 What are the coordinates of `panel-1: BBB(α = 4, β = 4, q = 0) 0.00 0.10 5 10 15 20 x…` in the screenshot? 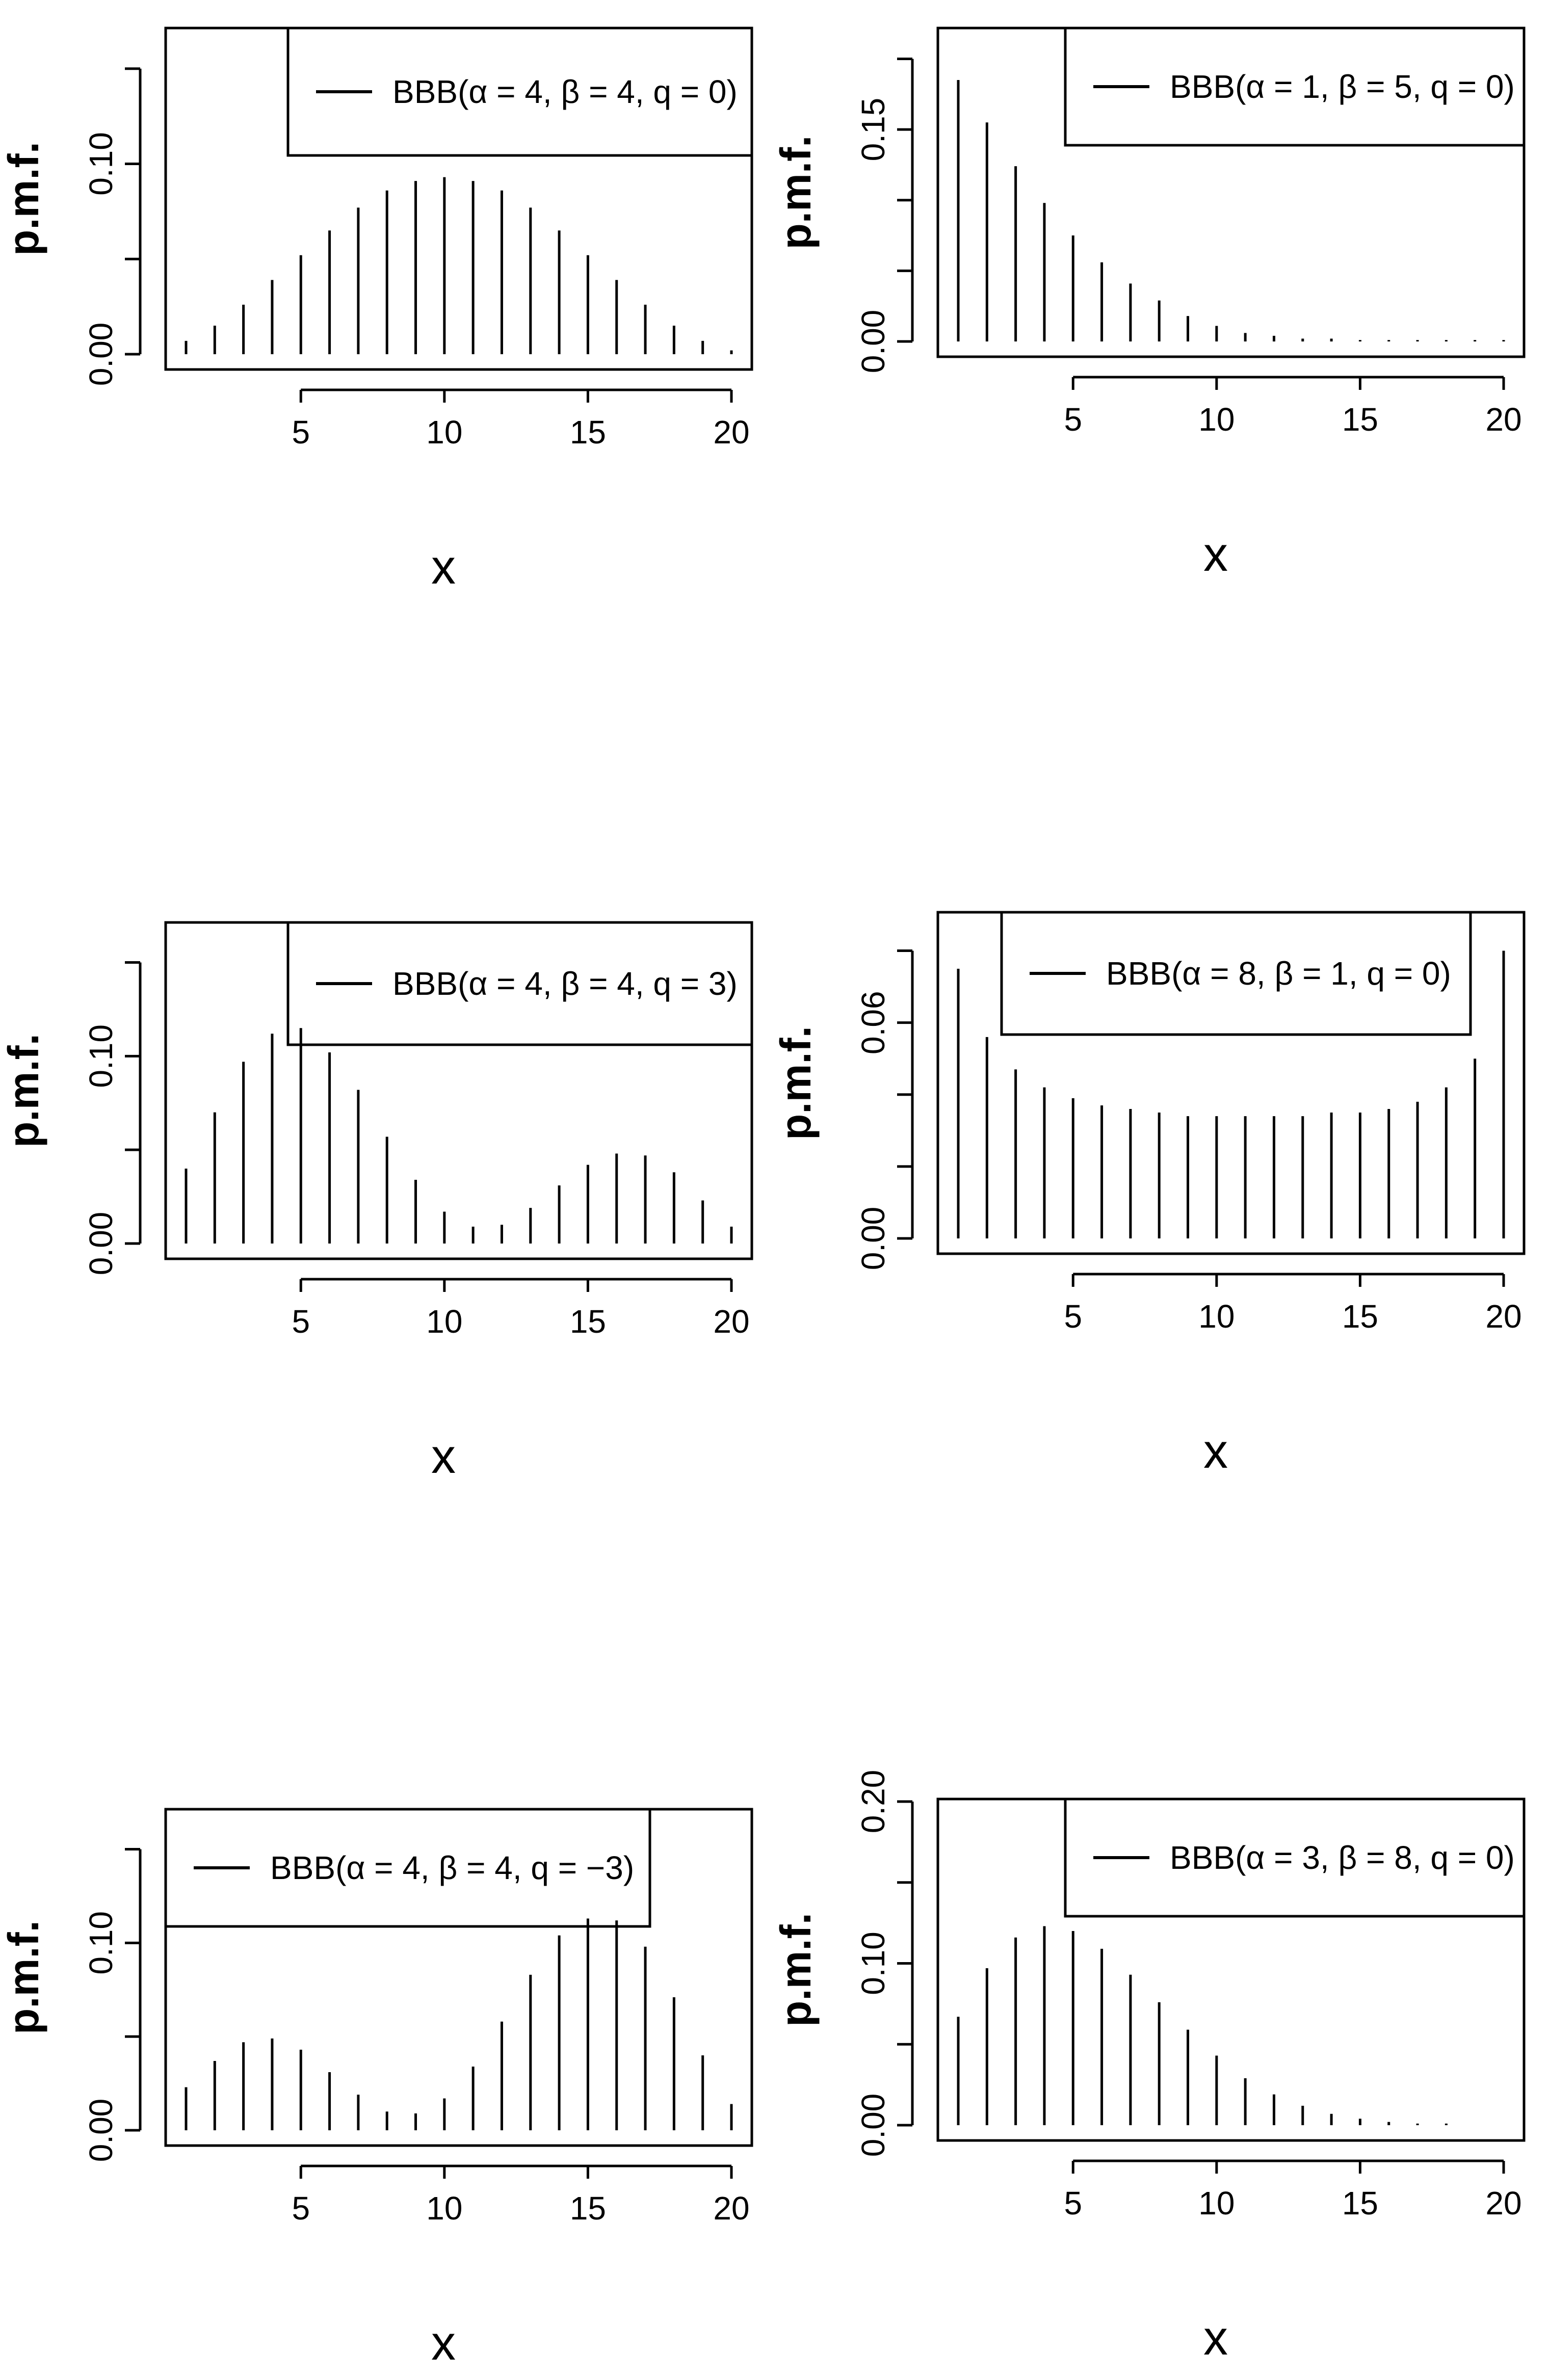 It's located at (376, 310).